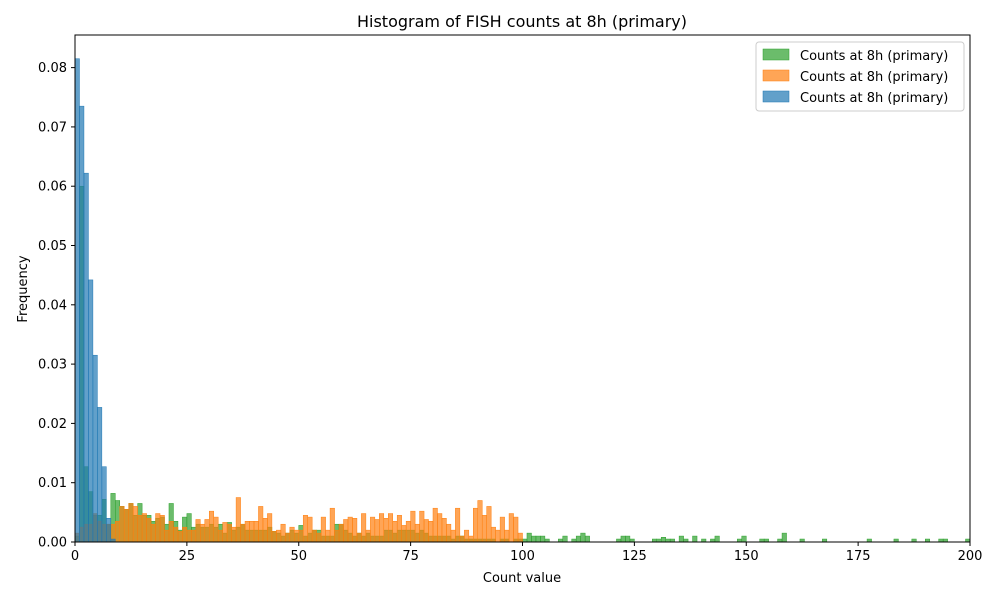 The height and width of the screenshot is (600, 1000). I want to click on x-tick-label: 150, so click(746, 556).